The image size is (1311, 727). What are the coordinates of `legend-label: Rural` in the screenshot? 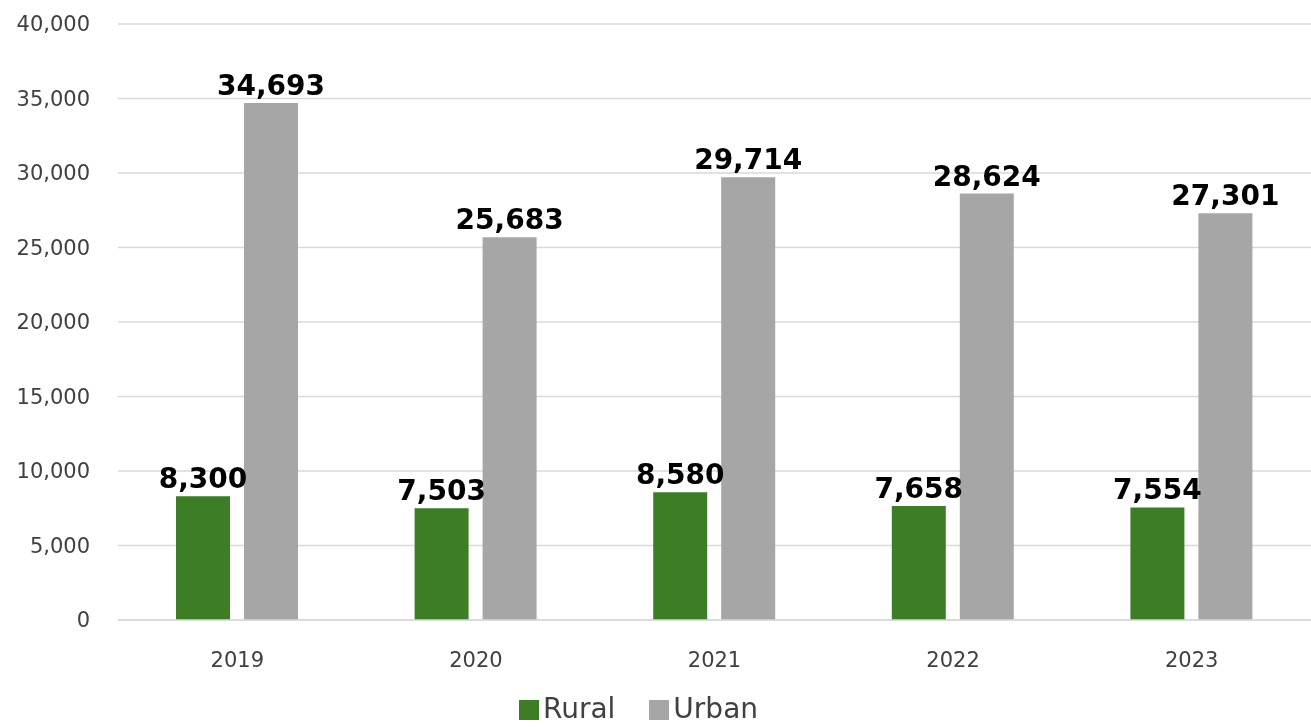 It's located at (579, 708).